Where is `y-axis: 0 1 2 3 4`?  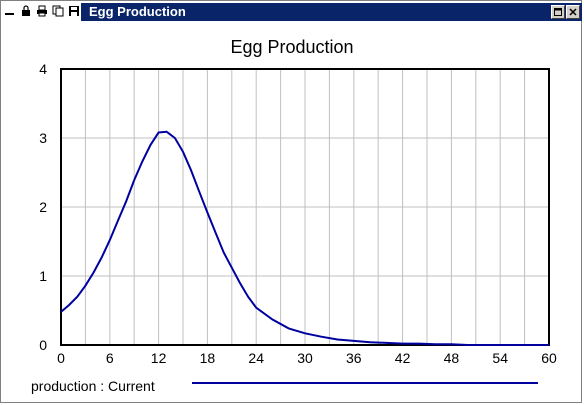 y-axis: 0 1 2 3 4 is located at coordinates (43, 207).